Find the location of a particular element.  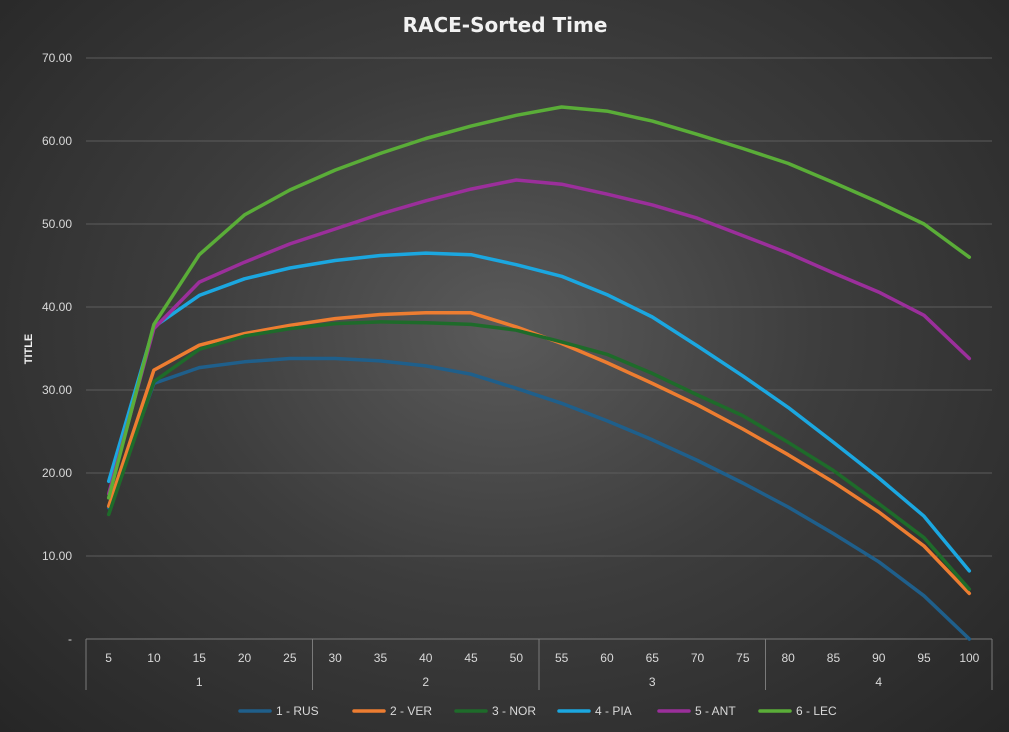

x-tick-label: 35 is located at coordinates (381, 658).